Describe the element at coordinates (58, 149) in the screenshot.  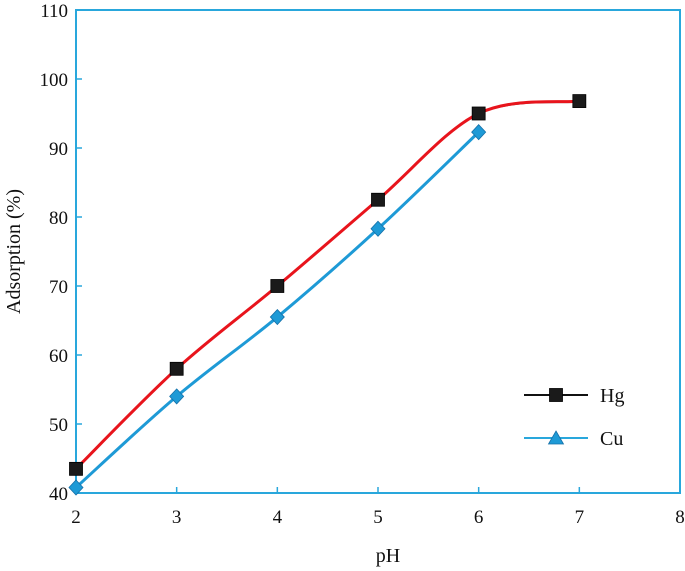
I see `y-tick-label: 90` at that location.